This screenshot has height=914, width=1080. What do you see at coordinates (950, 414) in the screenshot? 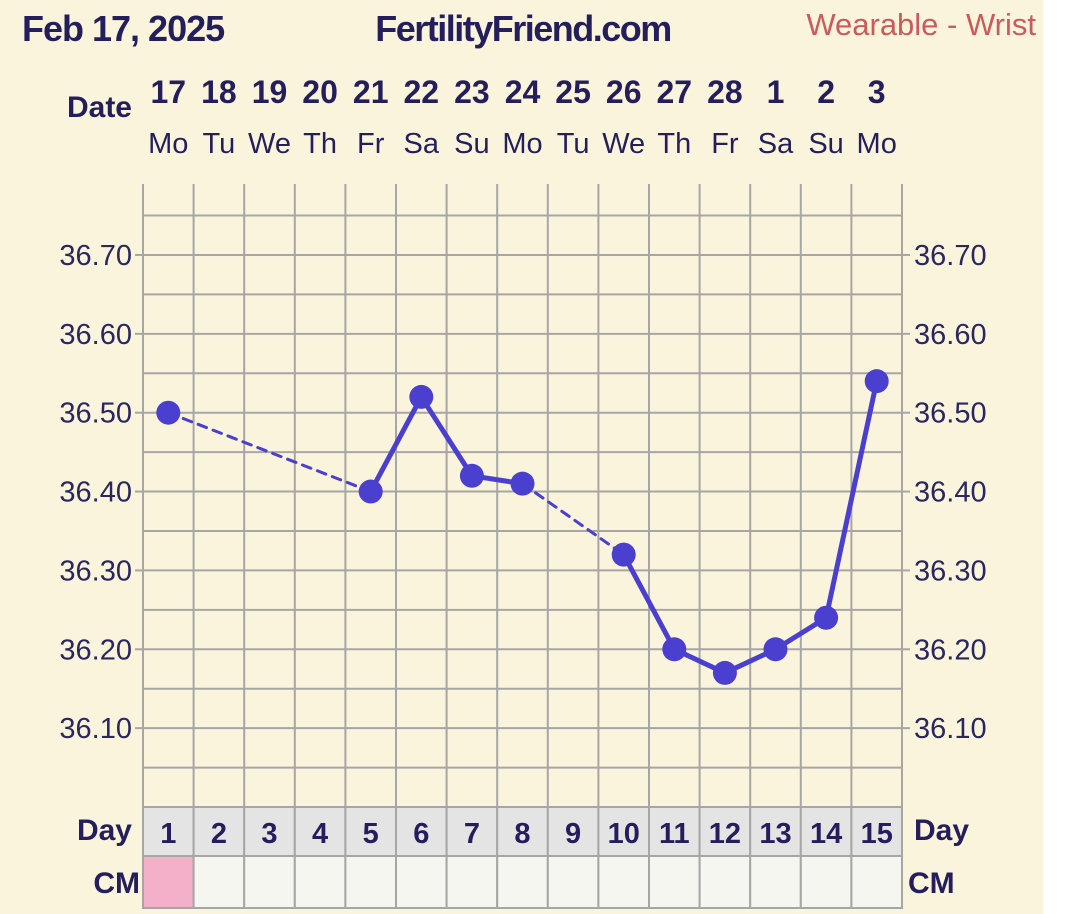
I see `y-tick-label-right: 36.50` at bounding box center [950, 414].